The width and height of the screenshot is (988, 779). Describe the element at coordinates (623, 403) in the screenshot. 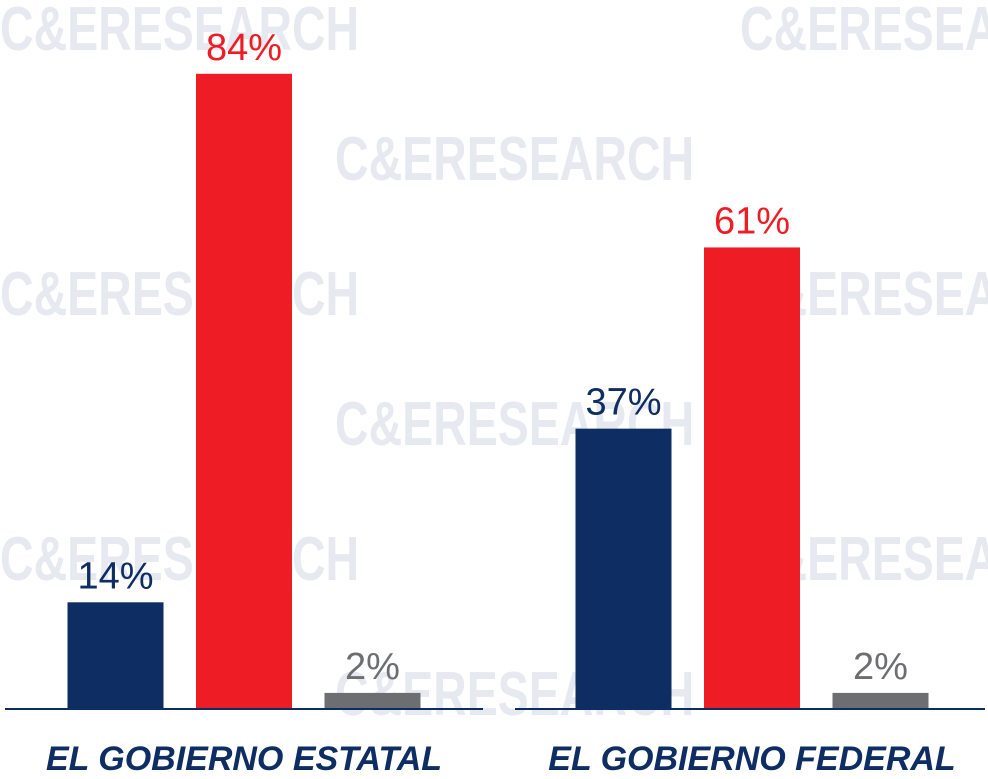

I see `data-label: 37%` at that location.